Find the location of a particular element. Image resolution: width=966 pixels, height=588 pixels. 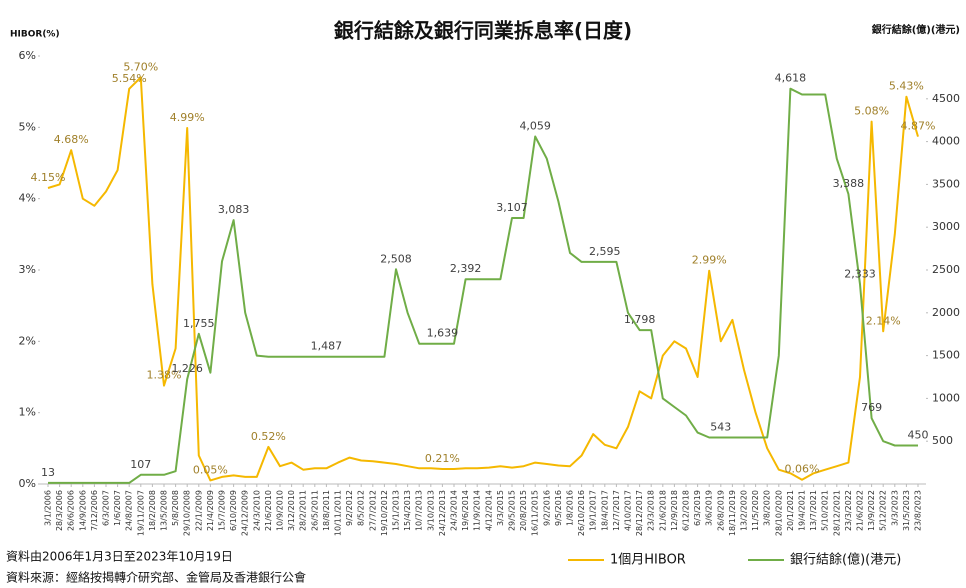

footnote: 資料來源：經絡按揭轉介研究部、金管局及香港銀行公會 is located at coordinates (156, 577).